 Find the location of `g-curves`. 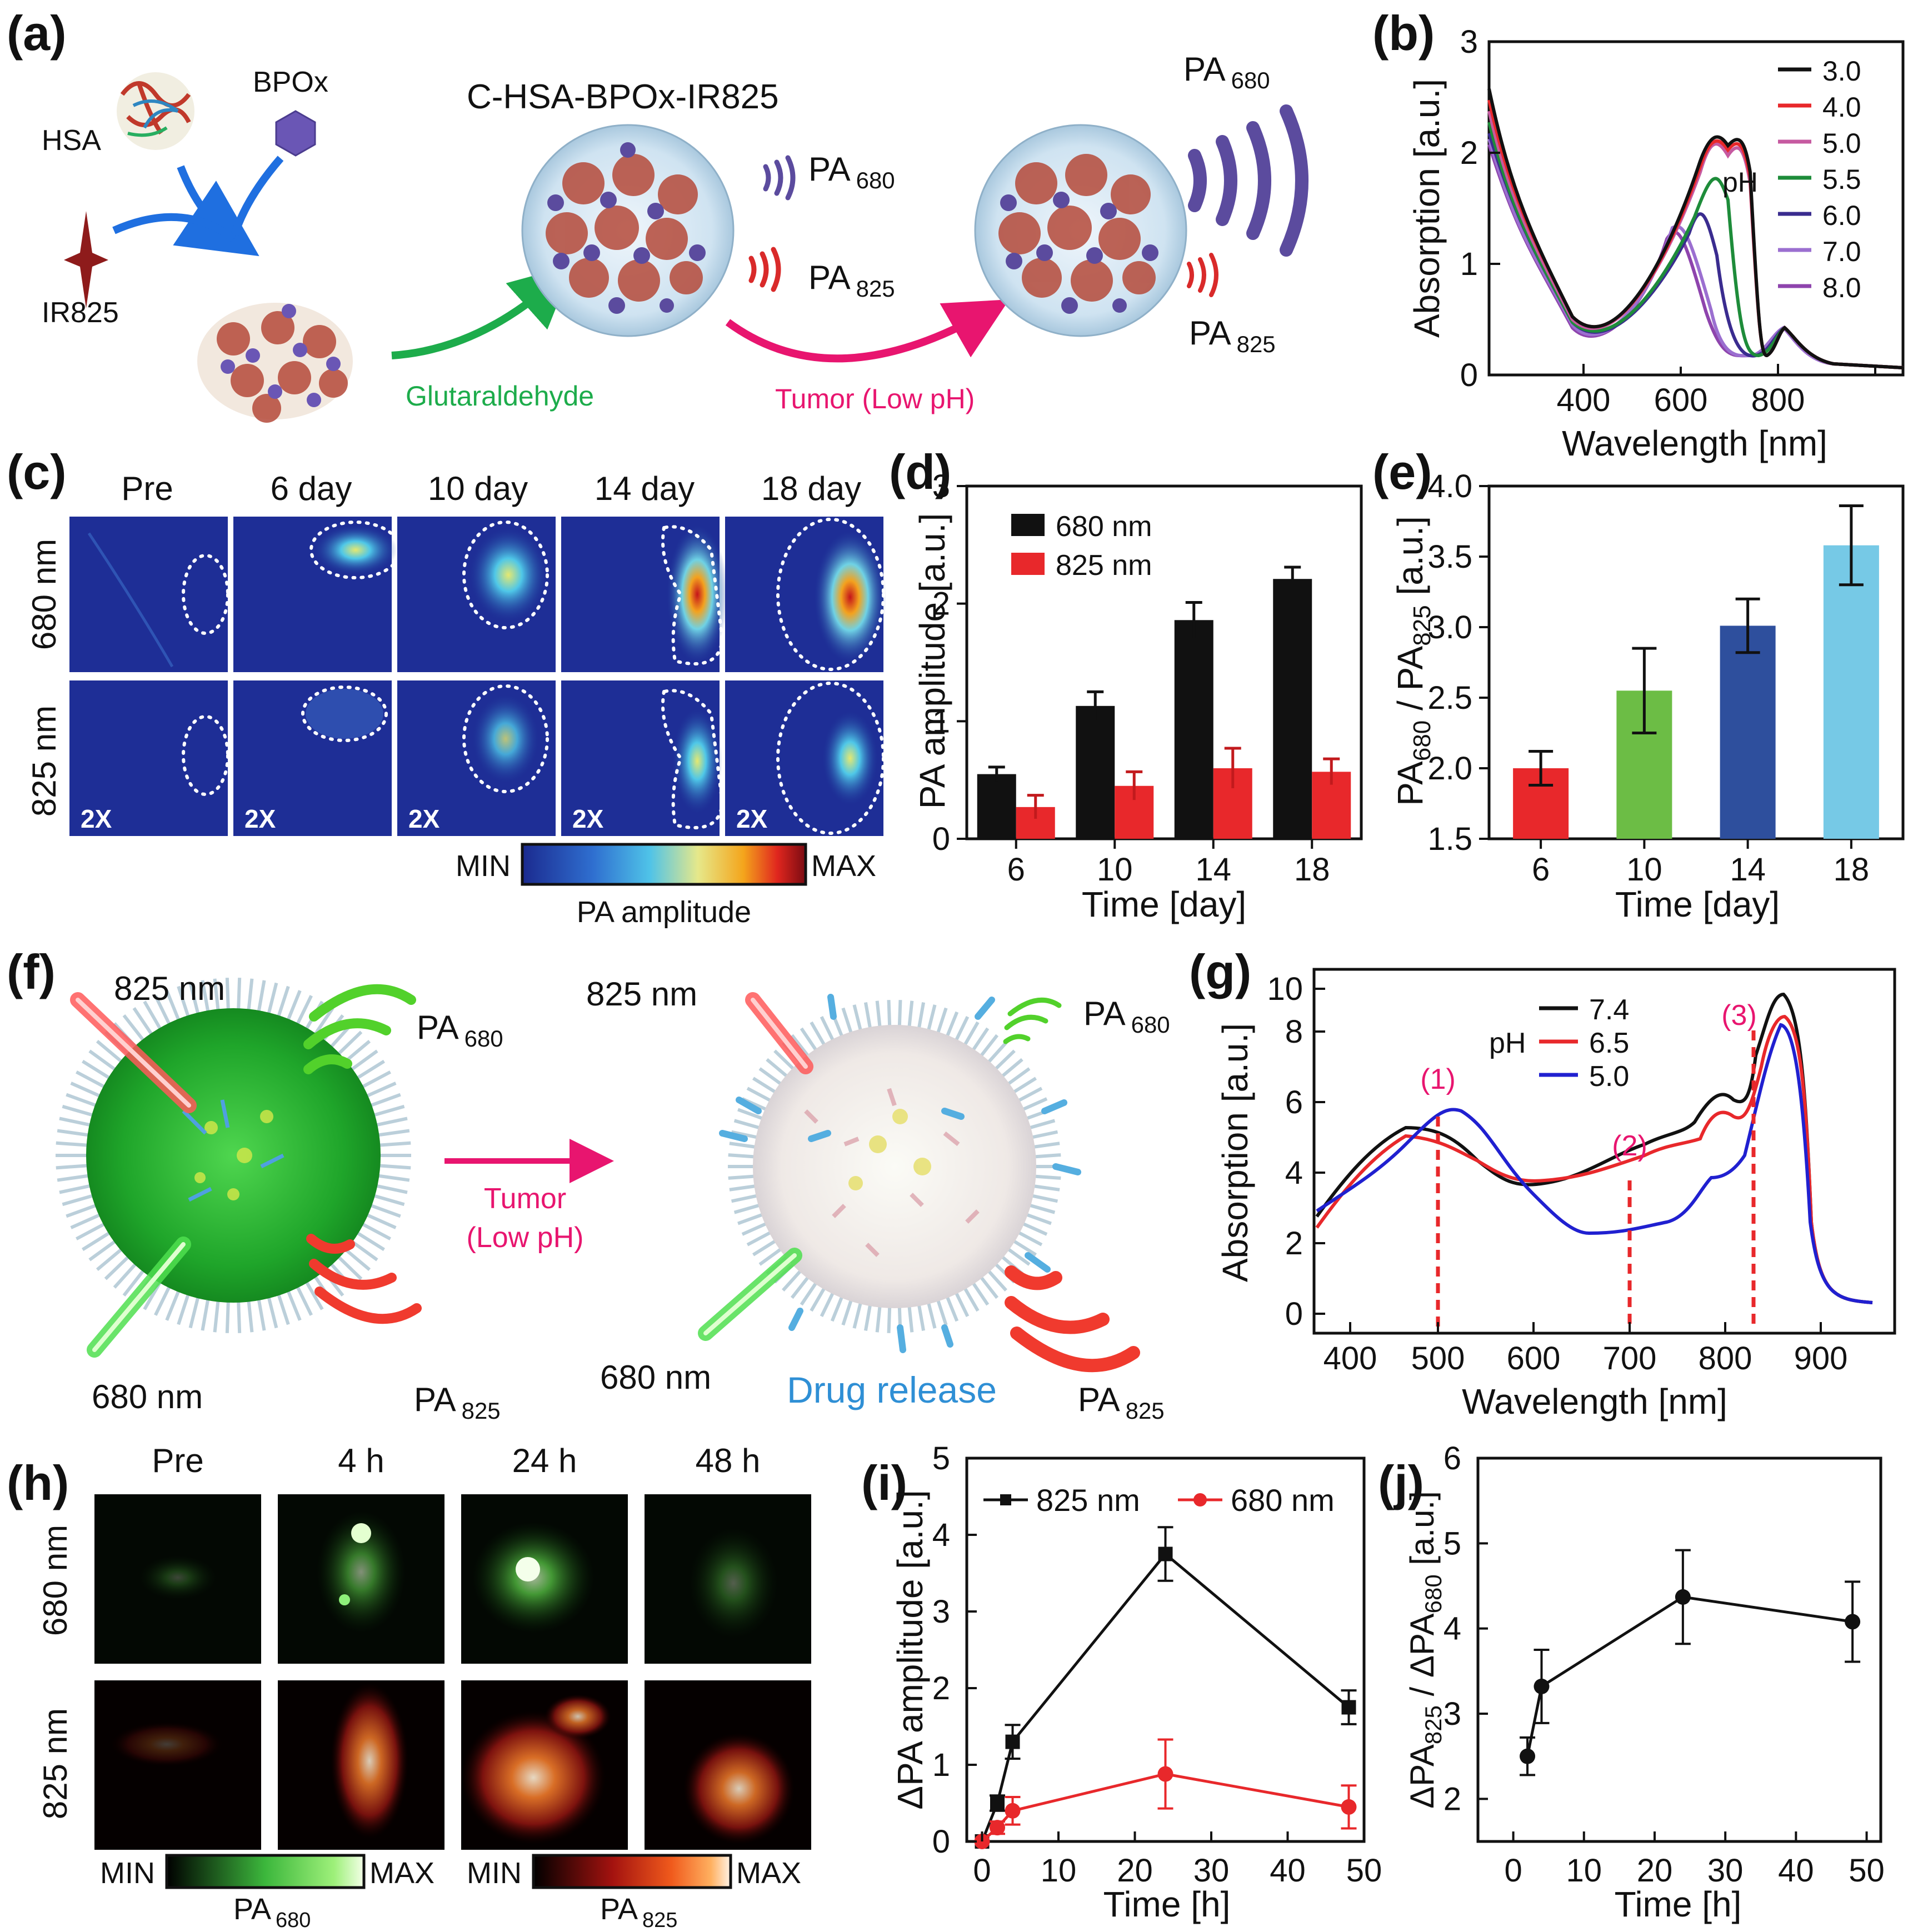

g-curves is located at coordinates (1594, 1148).